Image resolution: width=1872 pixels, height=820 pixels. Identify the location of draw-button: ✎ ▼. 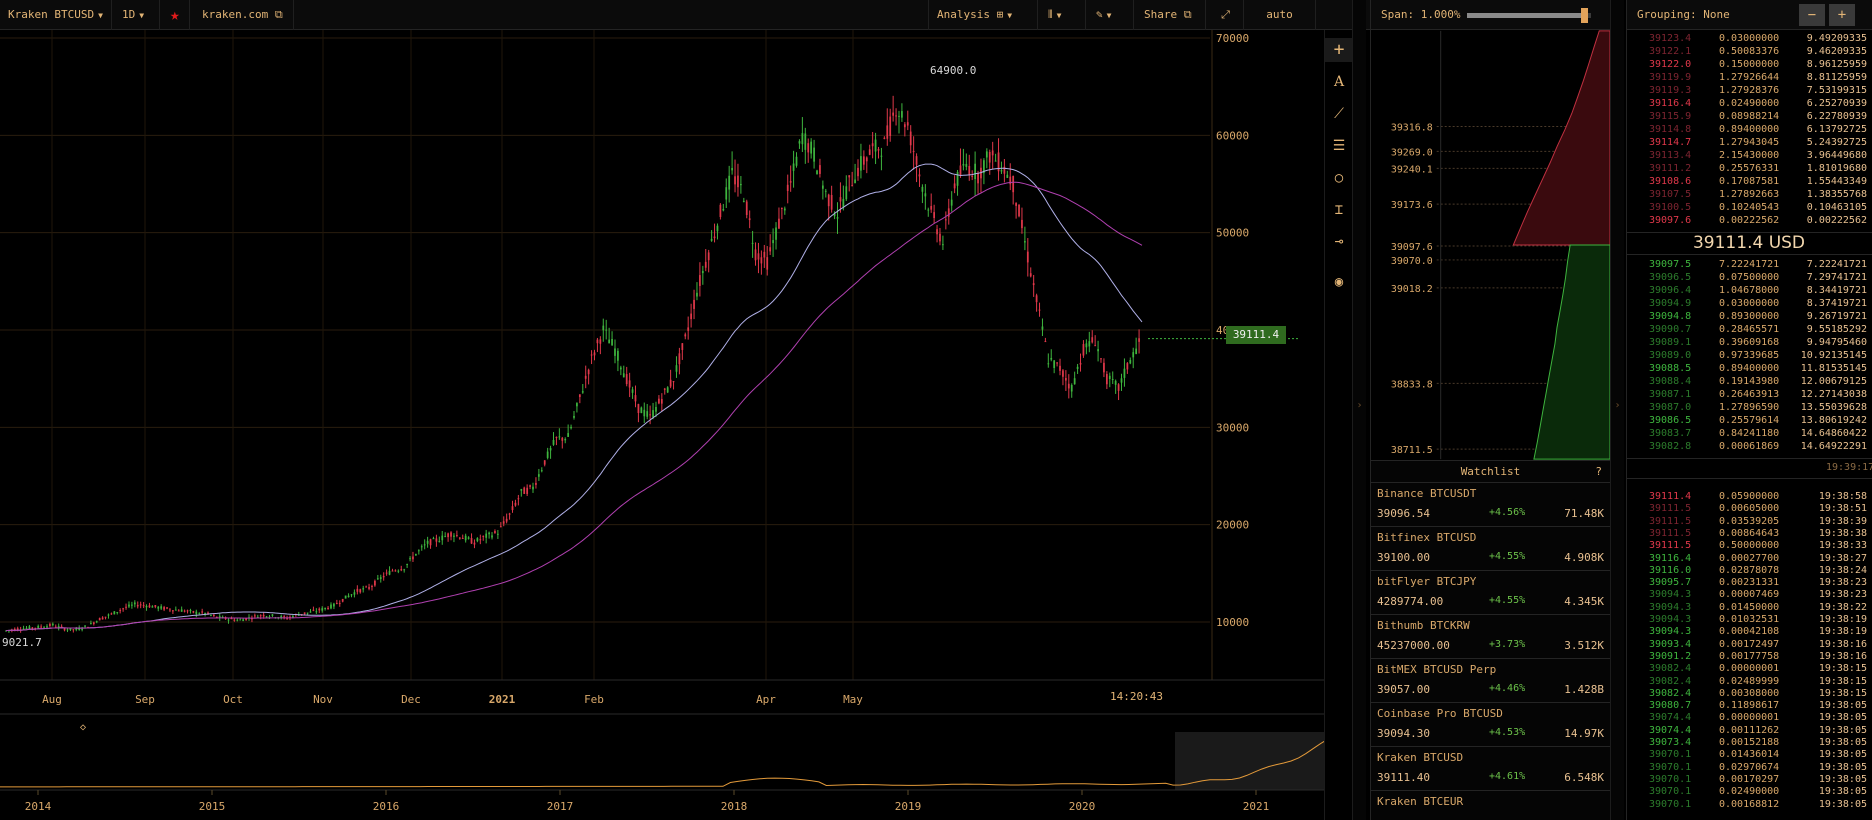
(1111, 15).